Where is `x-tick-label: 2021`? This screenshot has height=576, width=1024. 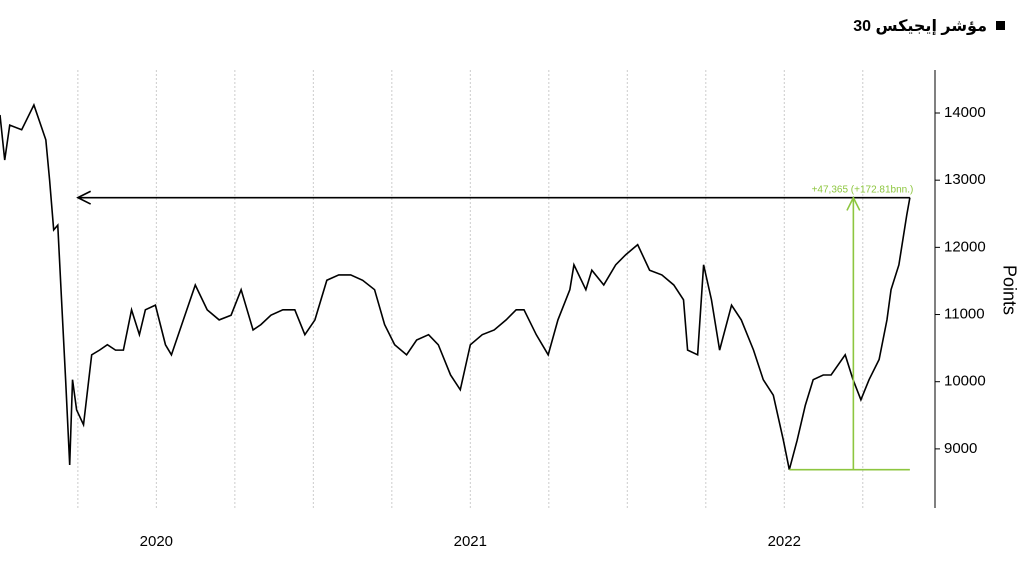
x-tick-label: 2021 is located at coordinates (470, 541).